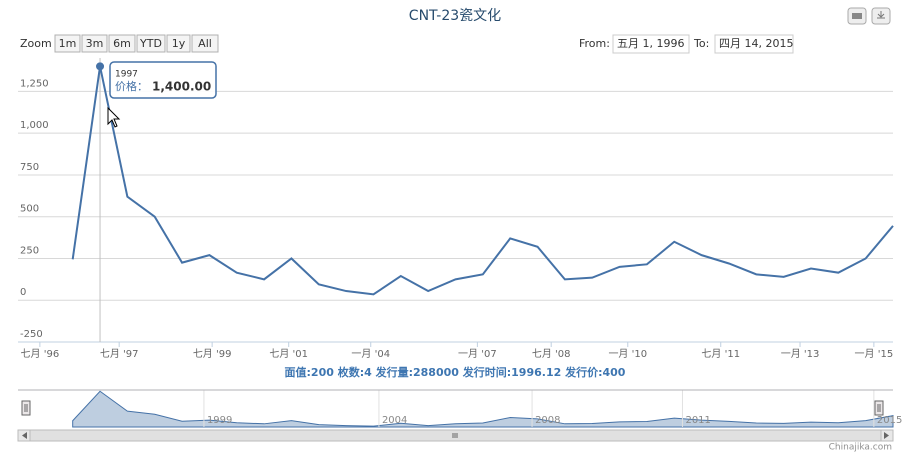  What do you see at coordinates (889, 420) in the screenshot?
I see `navigator-tick-label: 2015` at bounding box center [889, 420].